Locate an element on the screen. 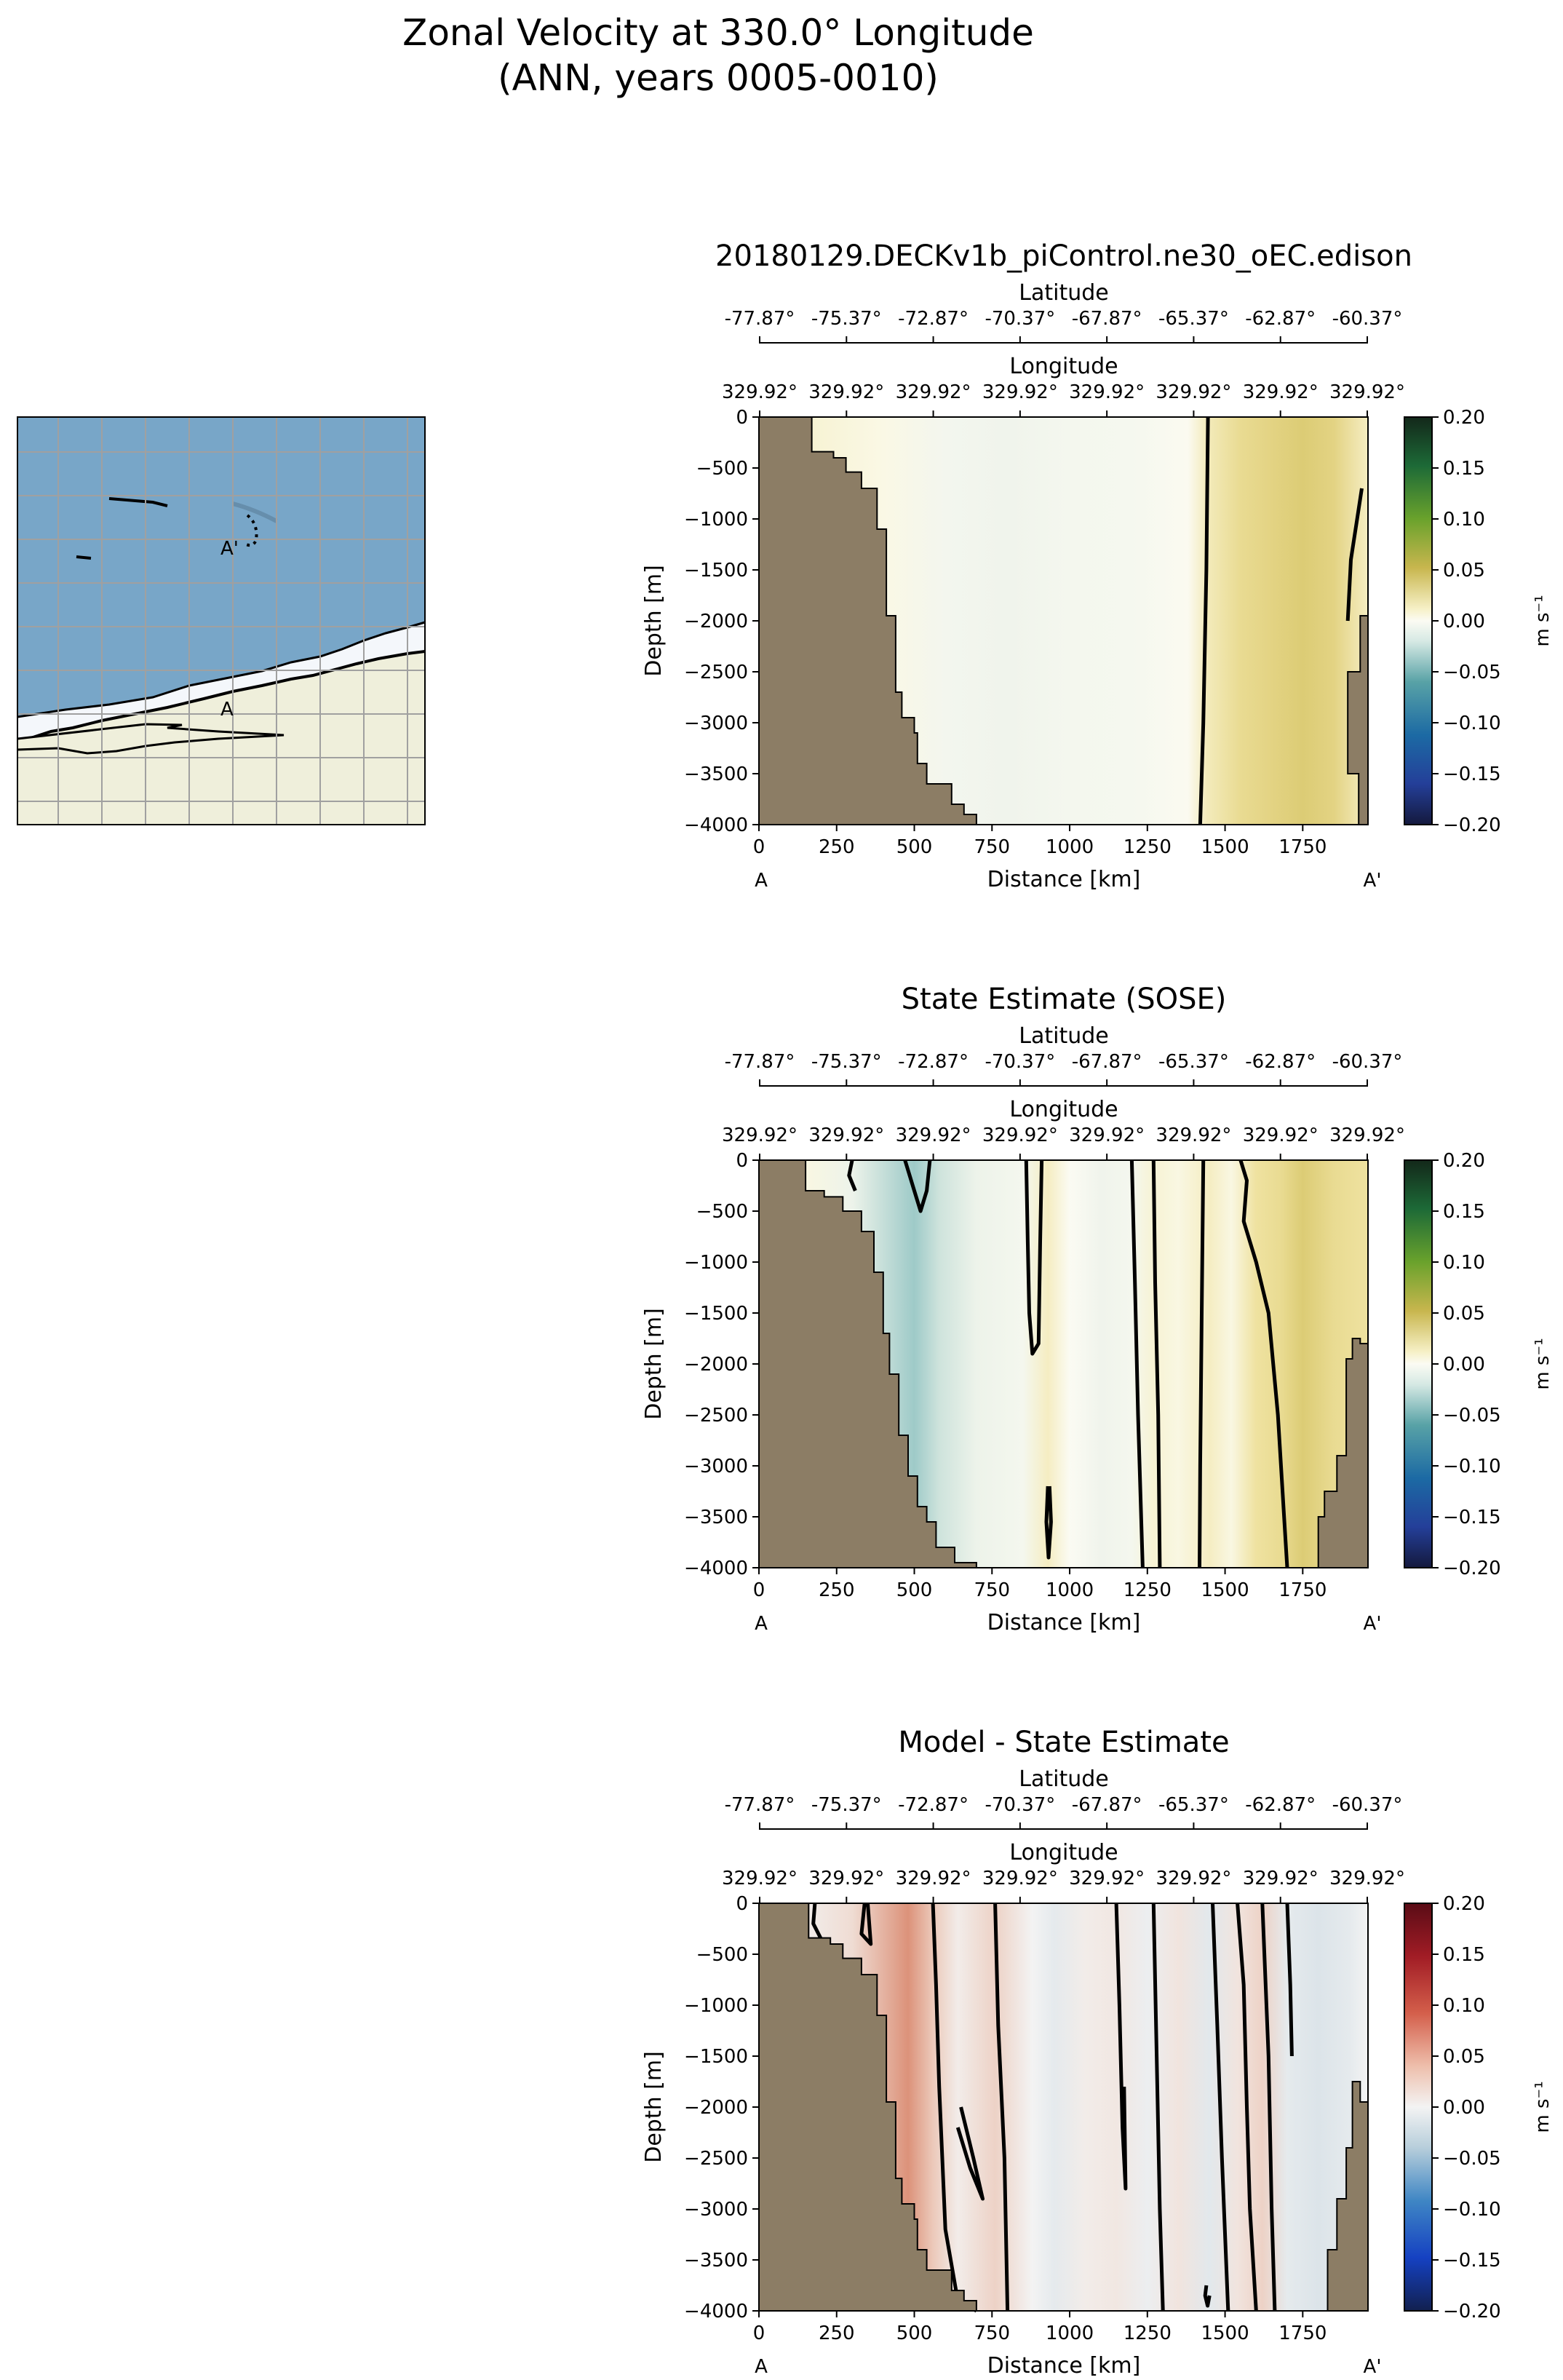  figure-title-line1: Zonal Velocity at 330.0° Longitude is located at coordinates (718, 33).